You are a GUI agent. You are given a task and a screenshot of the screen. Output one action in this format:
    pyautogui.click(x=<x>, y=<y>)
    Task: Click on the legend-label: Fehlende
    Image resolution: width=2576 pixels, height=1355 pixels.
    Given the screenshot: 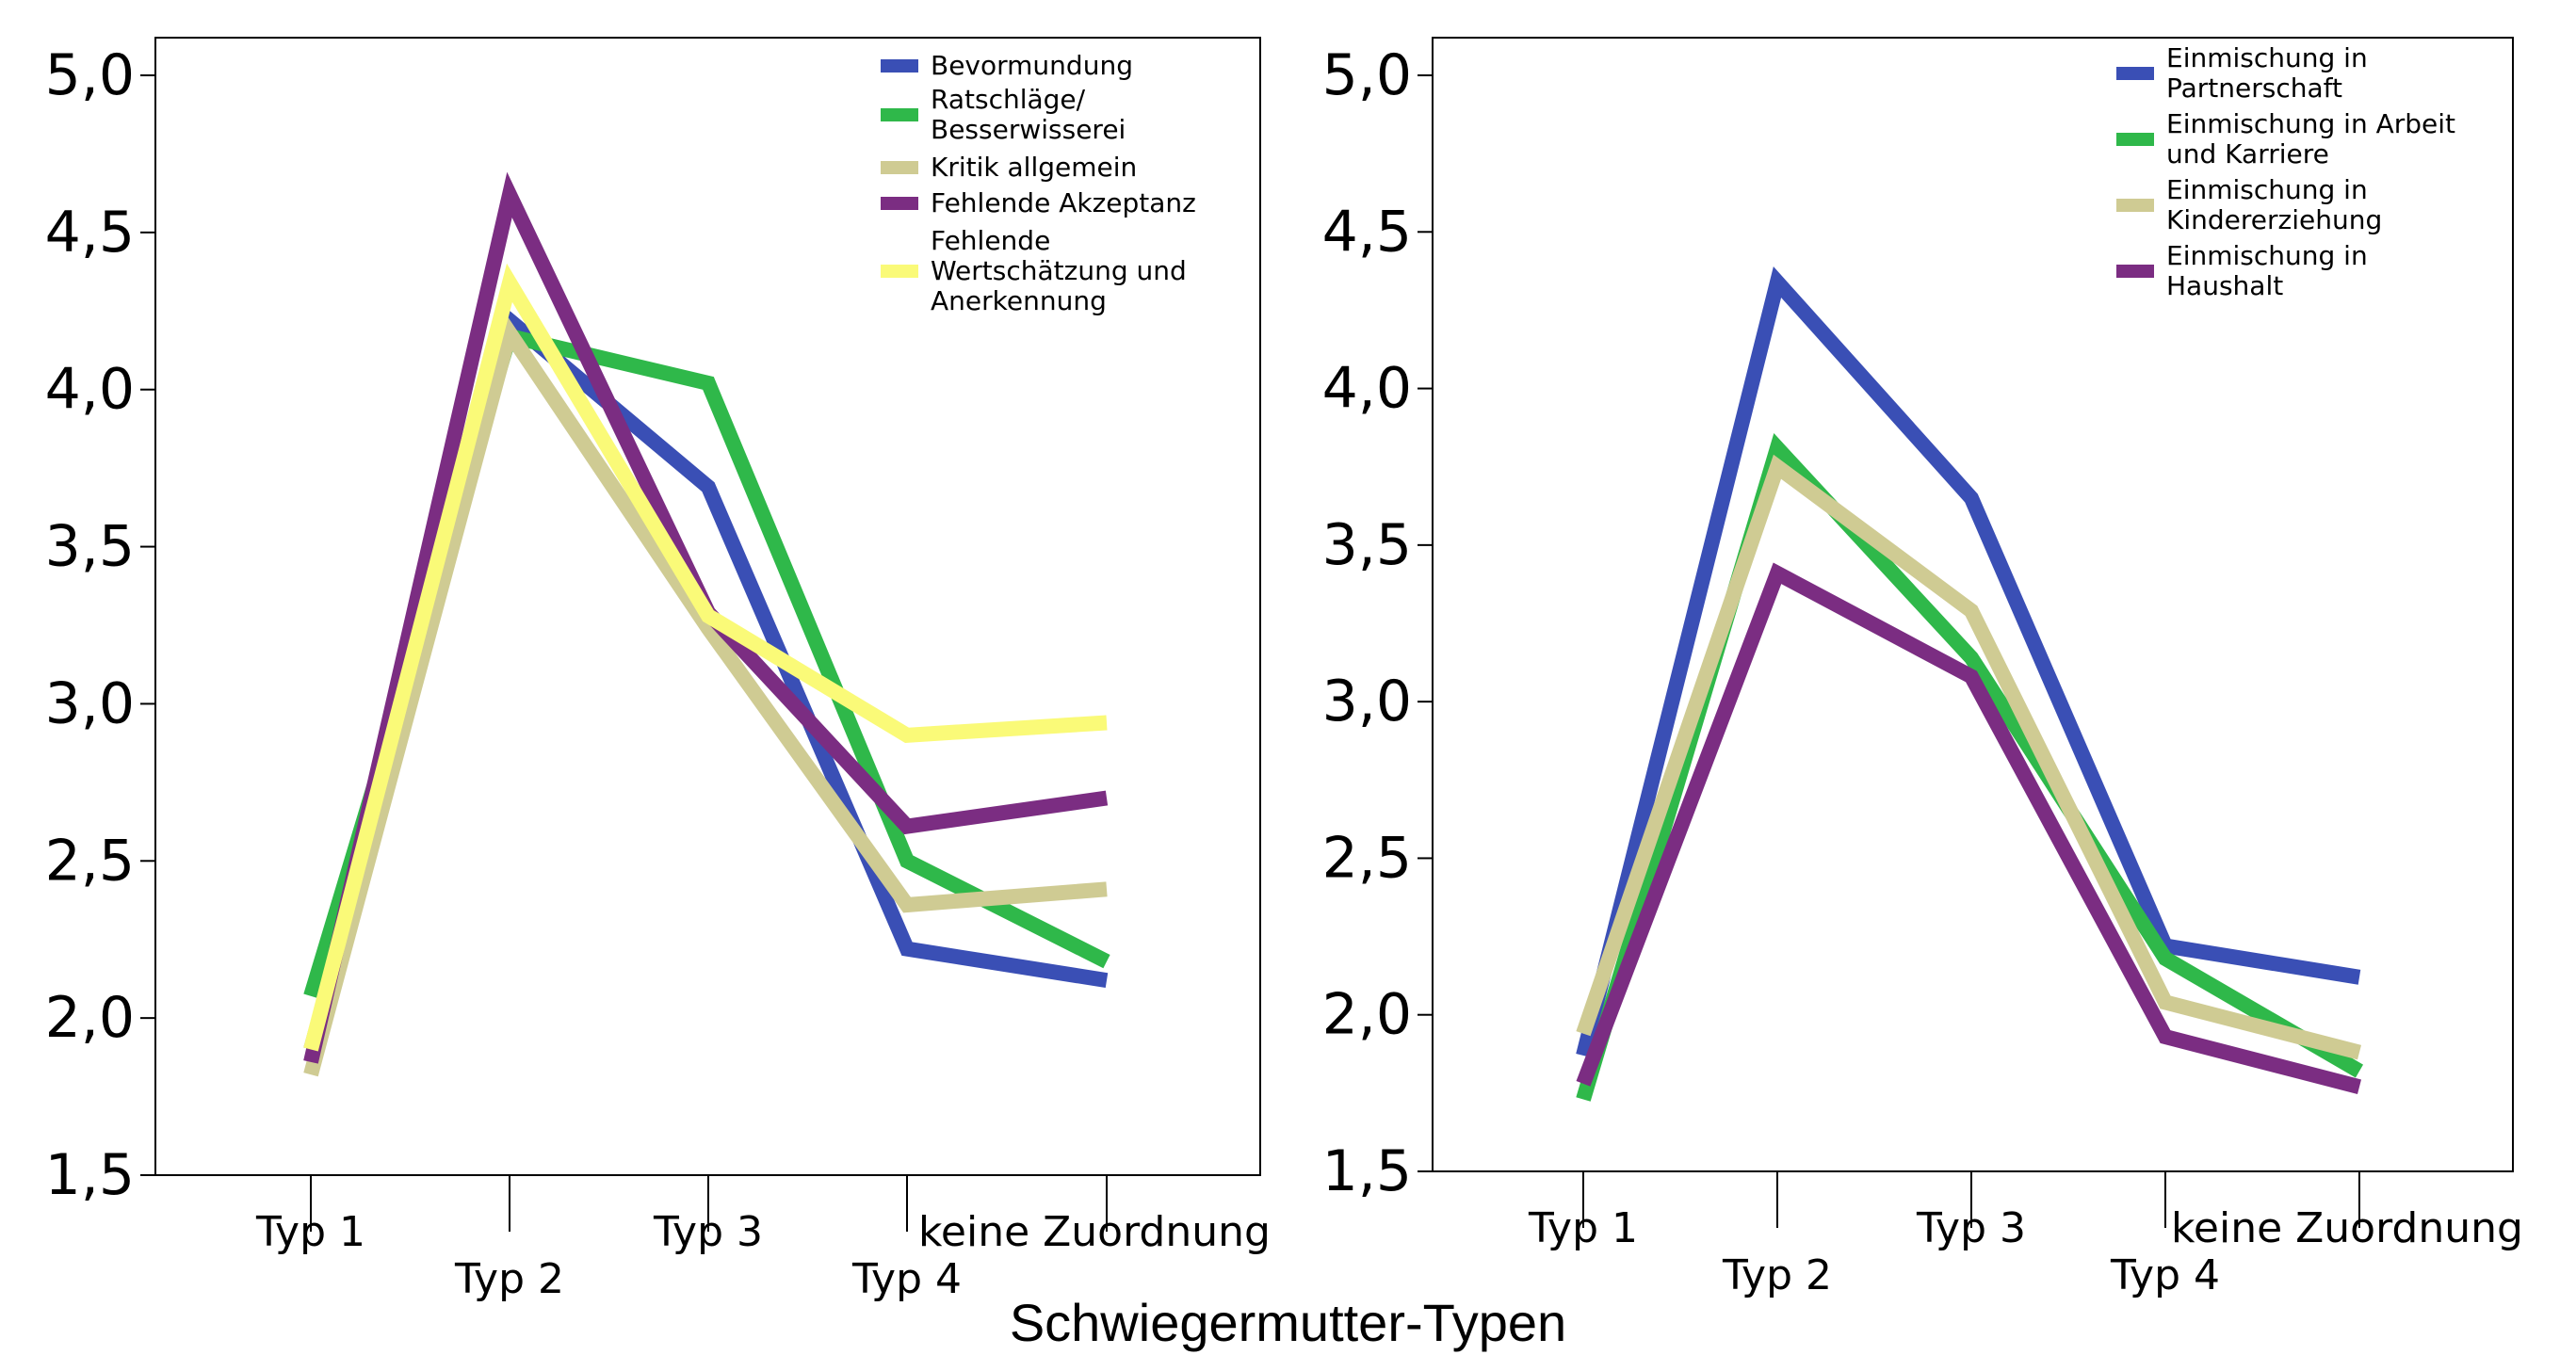 What is the action you would take?
    pyautogui.click(x=990, y=240)
    